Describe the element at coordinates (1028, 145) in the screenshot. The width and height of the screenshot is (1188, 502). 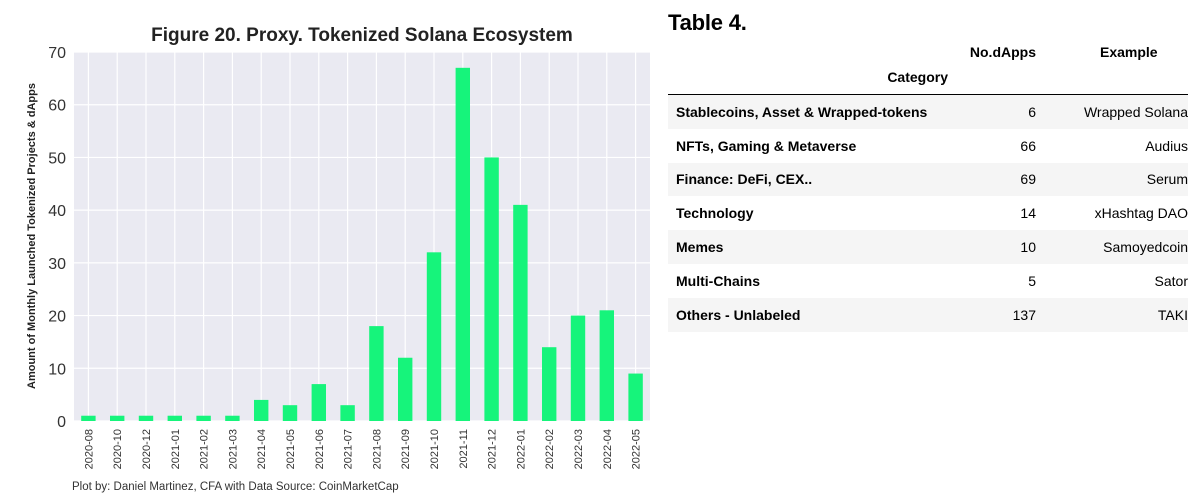
I see `row-count: 66` at that location.